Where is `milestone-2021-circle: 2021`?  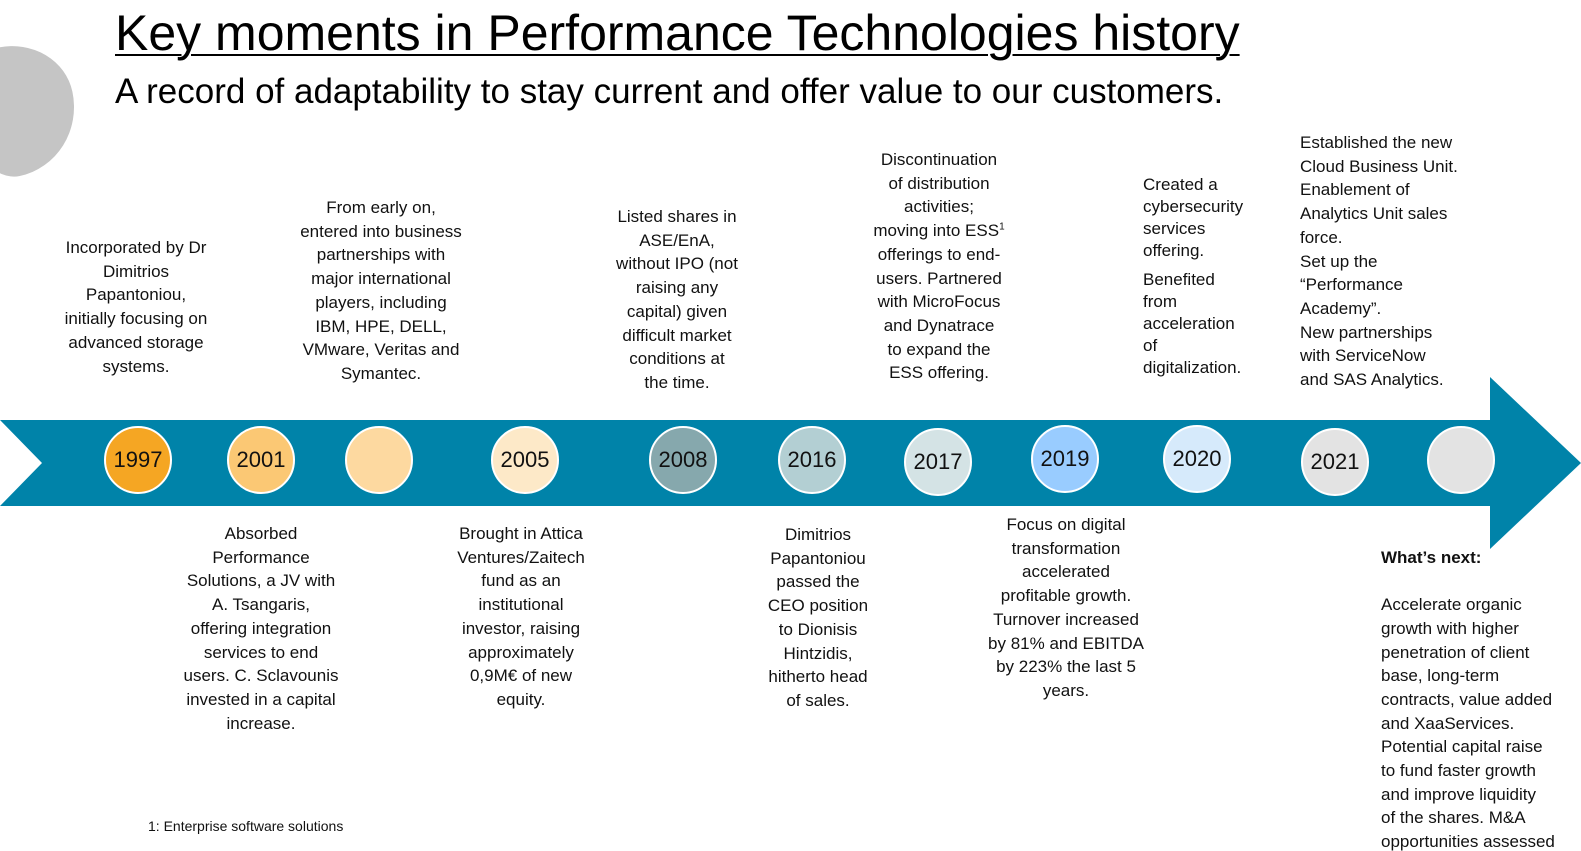
milestone-2021-circle: 2021 is located at coordinates (1335, 462).